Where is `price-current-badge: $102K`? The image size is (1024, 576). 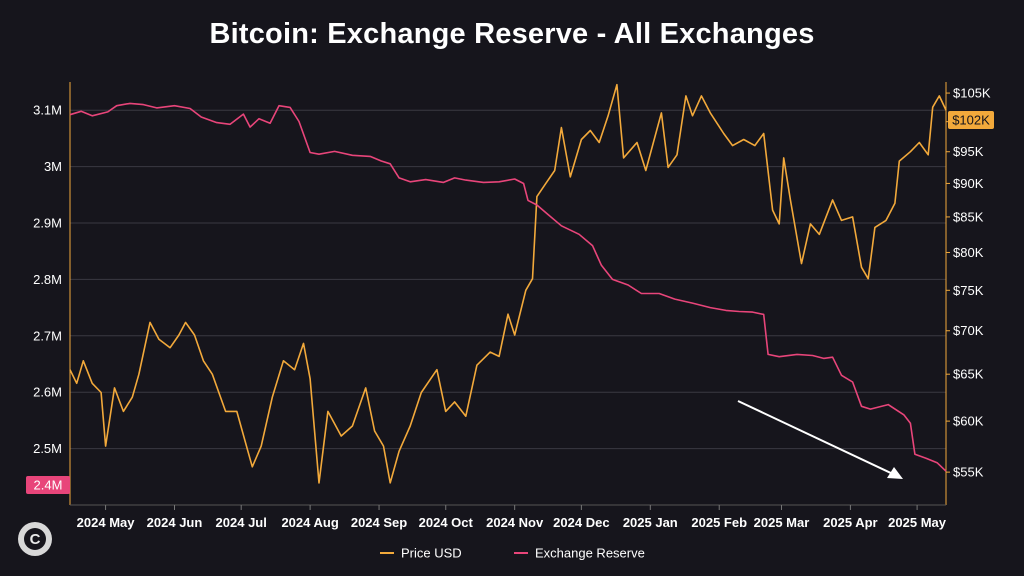
price-current-badge: $102K is located at coordinates (971, 120).